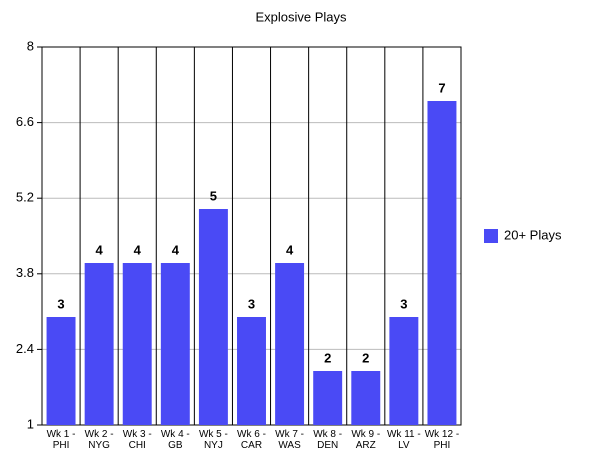 This screenshot has width=600, height=463. Describe the element at coordinates (366, 440) in the screenshot. I see `x-tick-label: Wk 9 - ARZ` at that location.